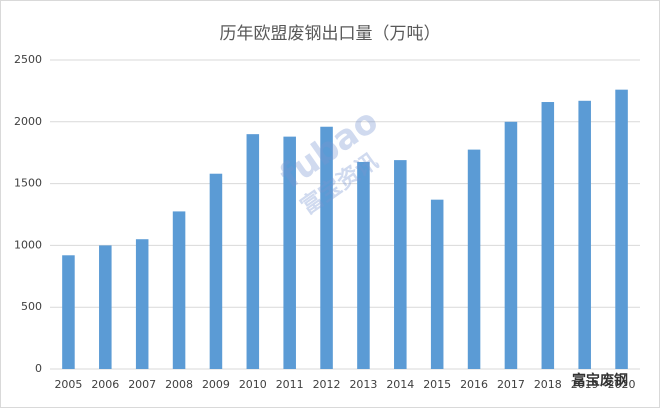 The height and width of the screenshot is (408, 660). I want to click on chart-title: 历年欧盟废钢出口量（万吨）, so click(330, 34).